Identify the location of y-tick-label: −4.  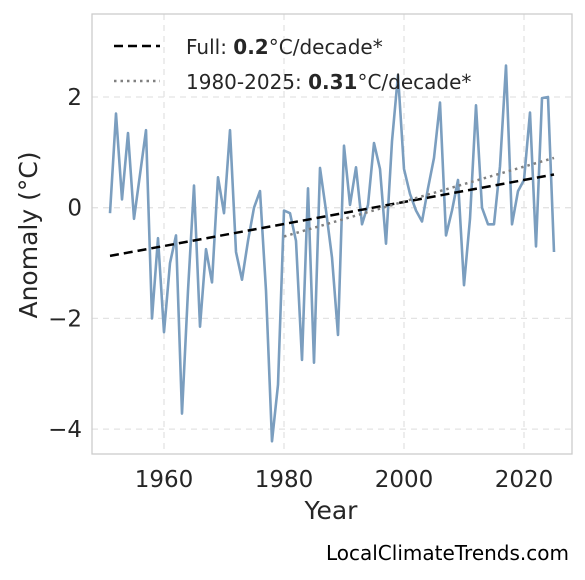
(65, 430).